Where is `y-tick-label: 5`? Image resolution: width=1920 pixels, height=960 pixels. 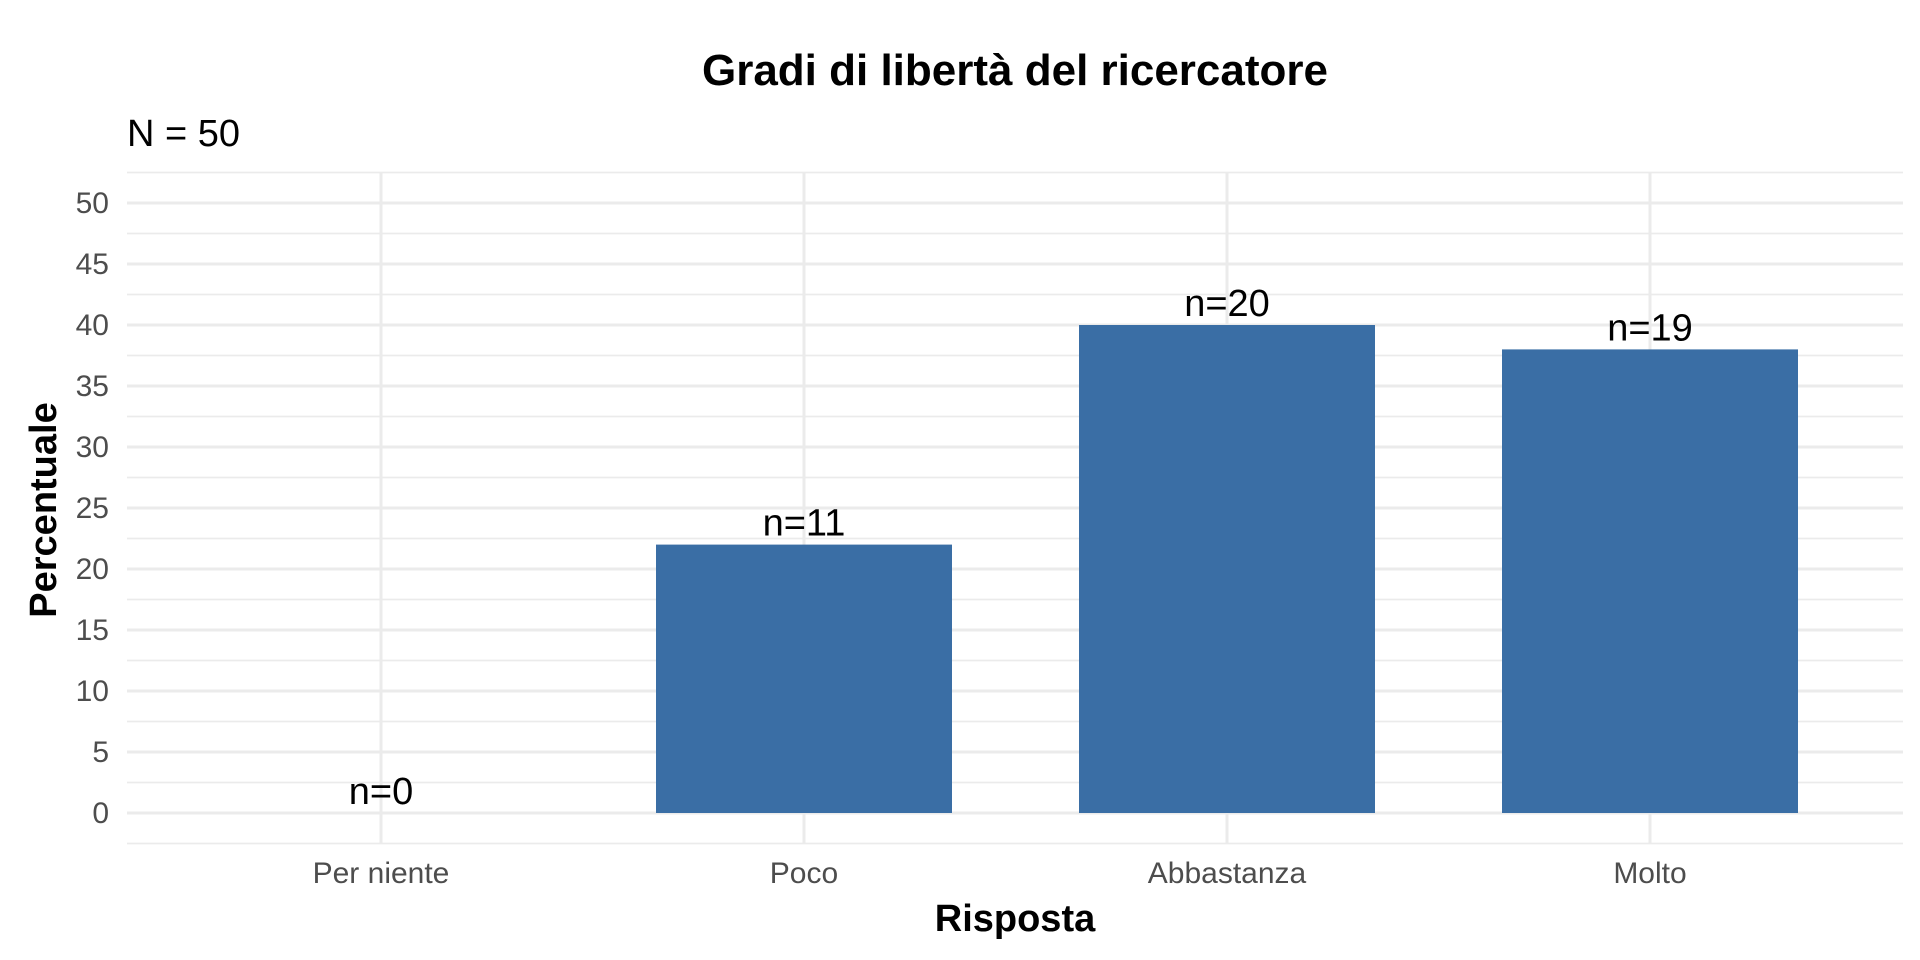
y-tick-label: 5 is located at coordinates (100, 752).